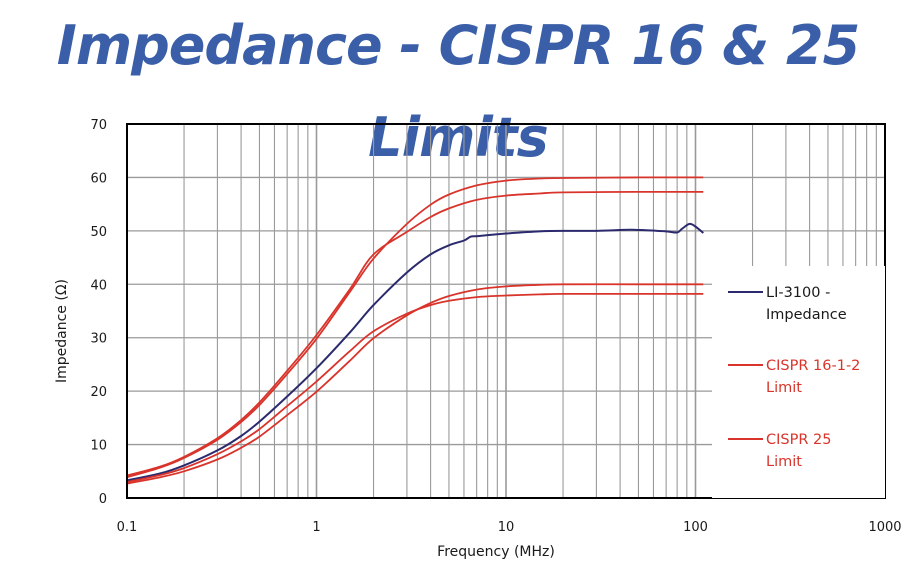 This screenshot has width=916, height=568. I want to click on legend-label: CISPR 25, so click(798, 440).